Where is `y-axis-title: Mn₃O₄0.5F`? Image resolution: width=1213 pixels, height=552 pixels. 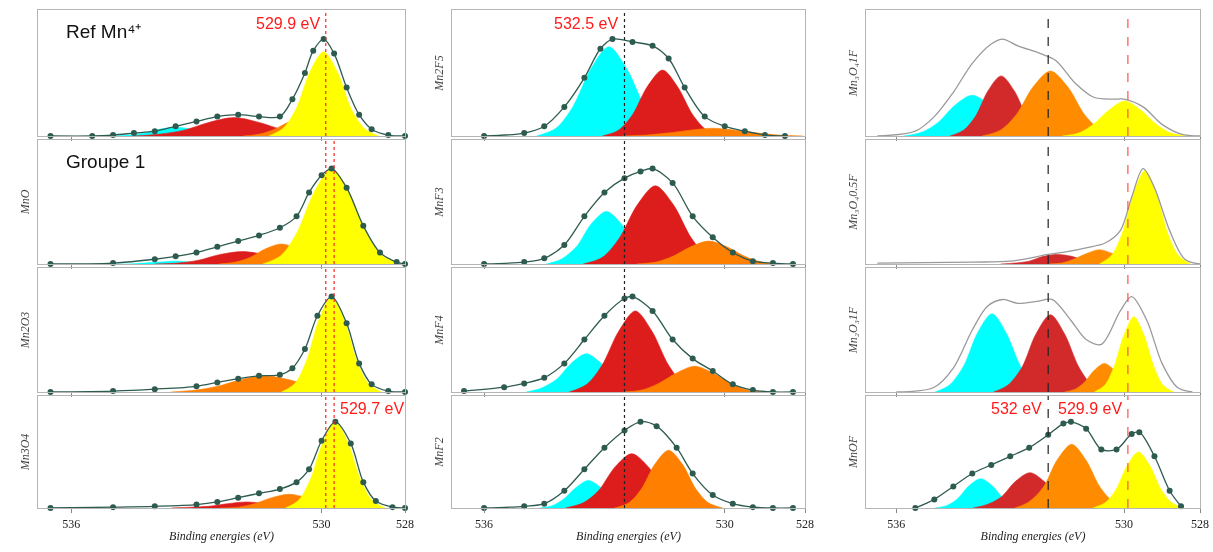 y-axis-title: Mn₃O₄0.5F is located at coordinates (853, 202).